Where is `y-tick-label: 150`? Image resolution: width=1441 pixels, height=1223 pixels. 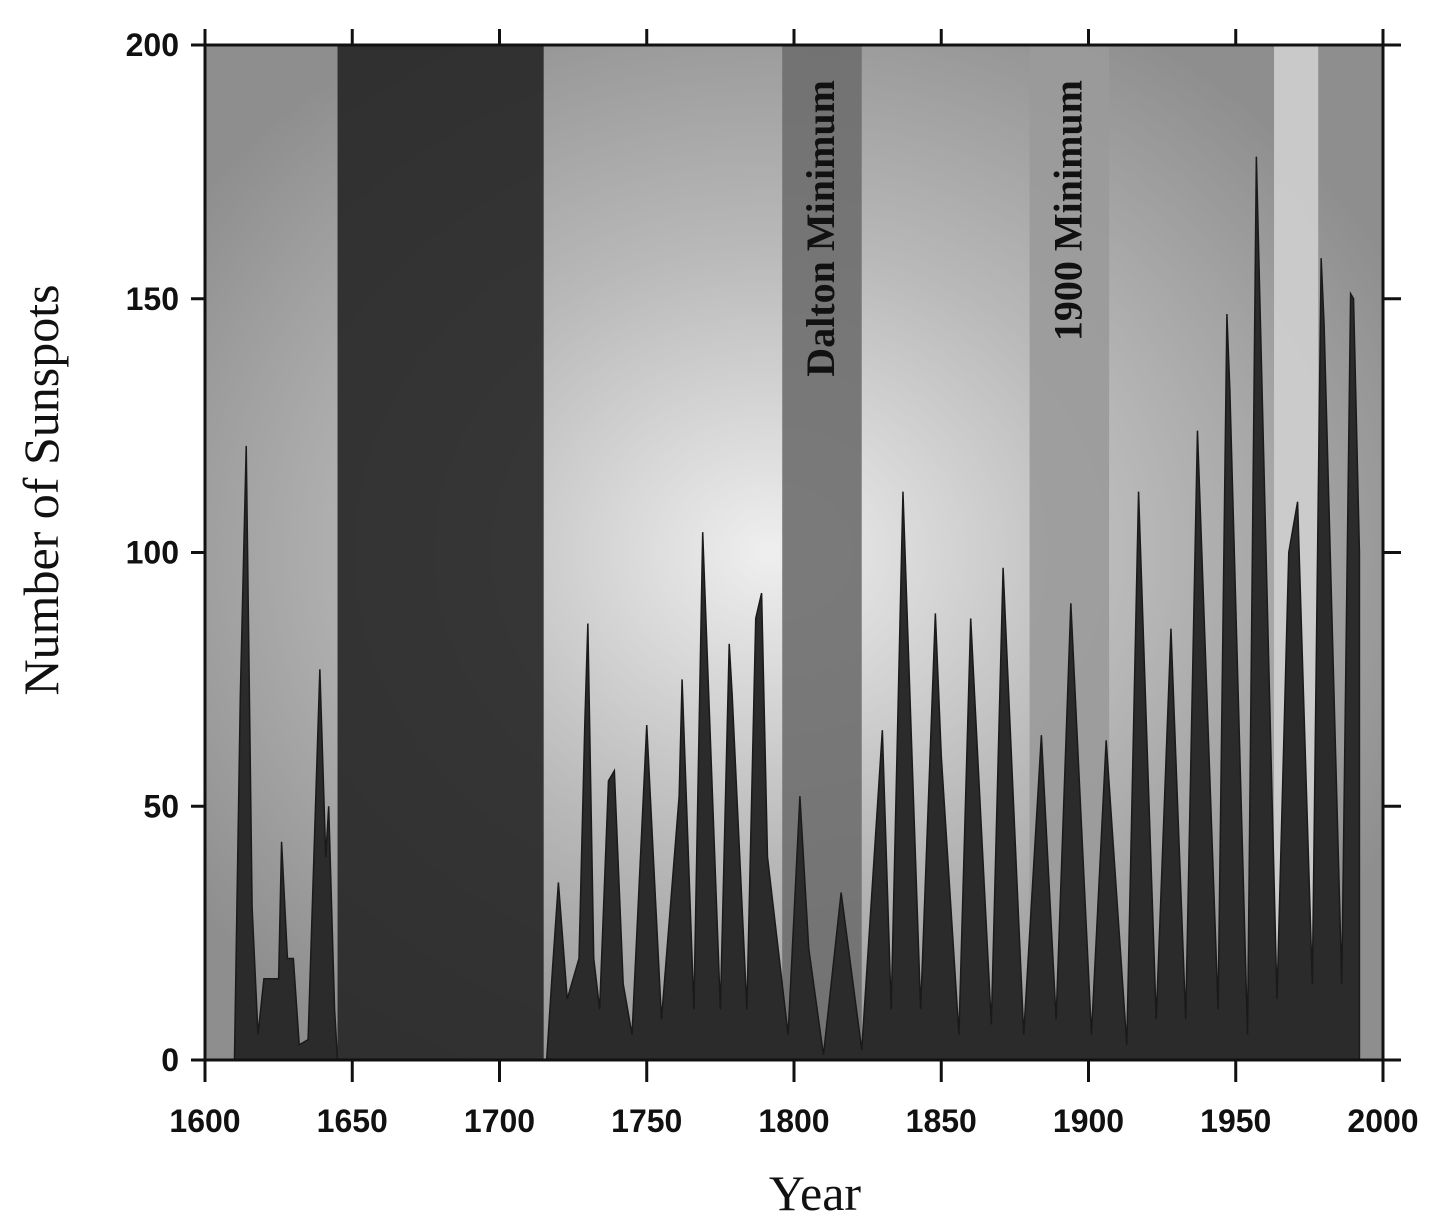 y-tick-label: 150 is located at coordinates (152, 299).